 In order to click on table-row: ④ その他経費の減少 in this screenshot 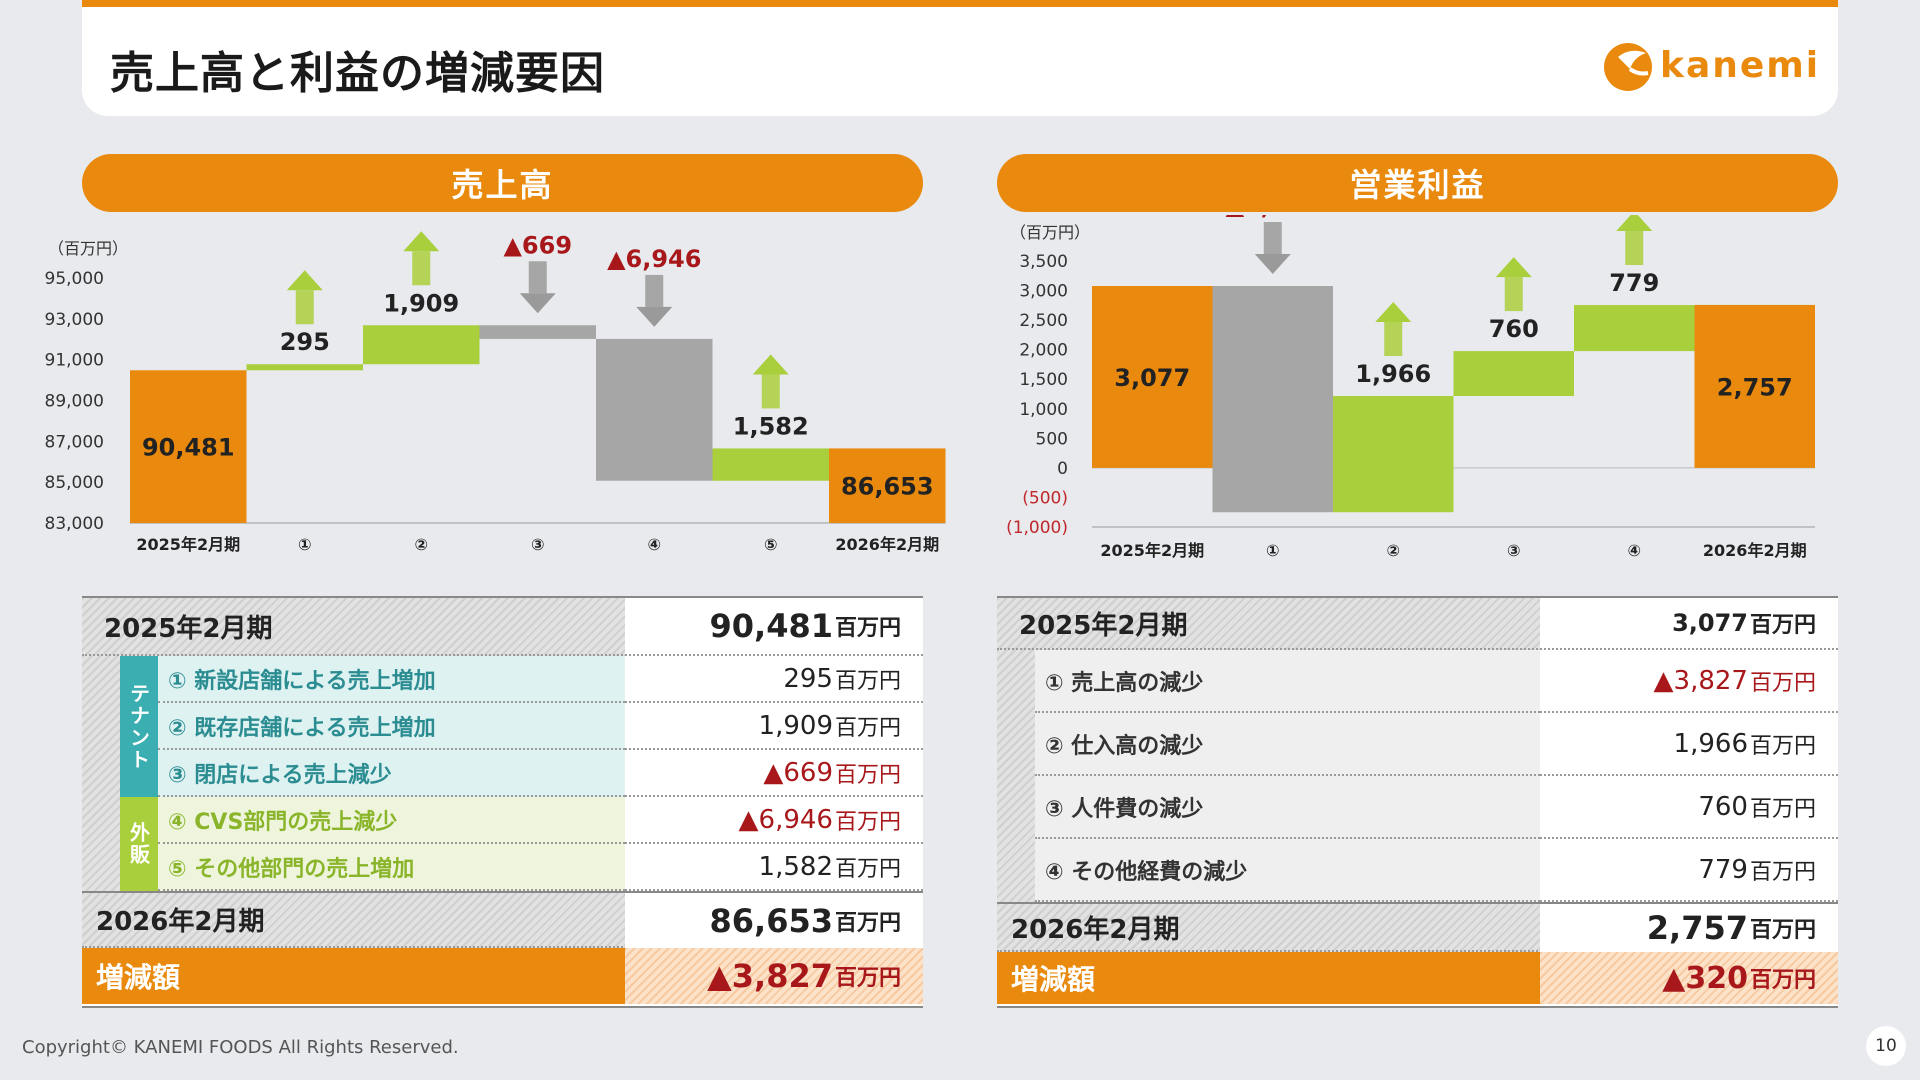, I will do `click(1287, 870)`.